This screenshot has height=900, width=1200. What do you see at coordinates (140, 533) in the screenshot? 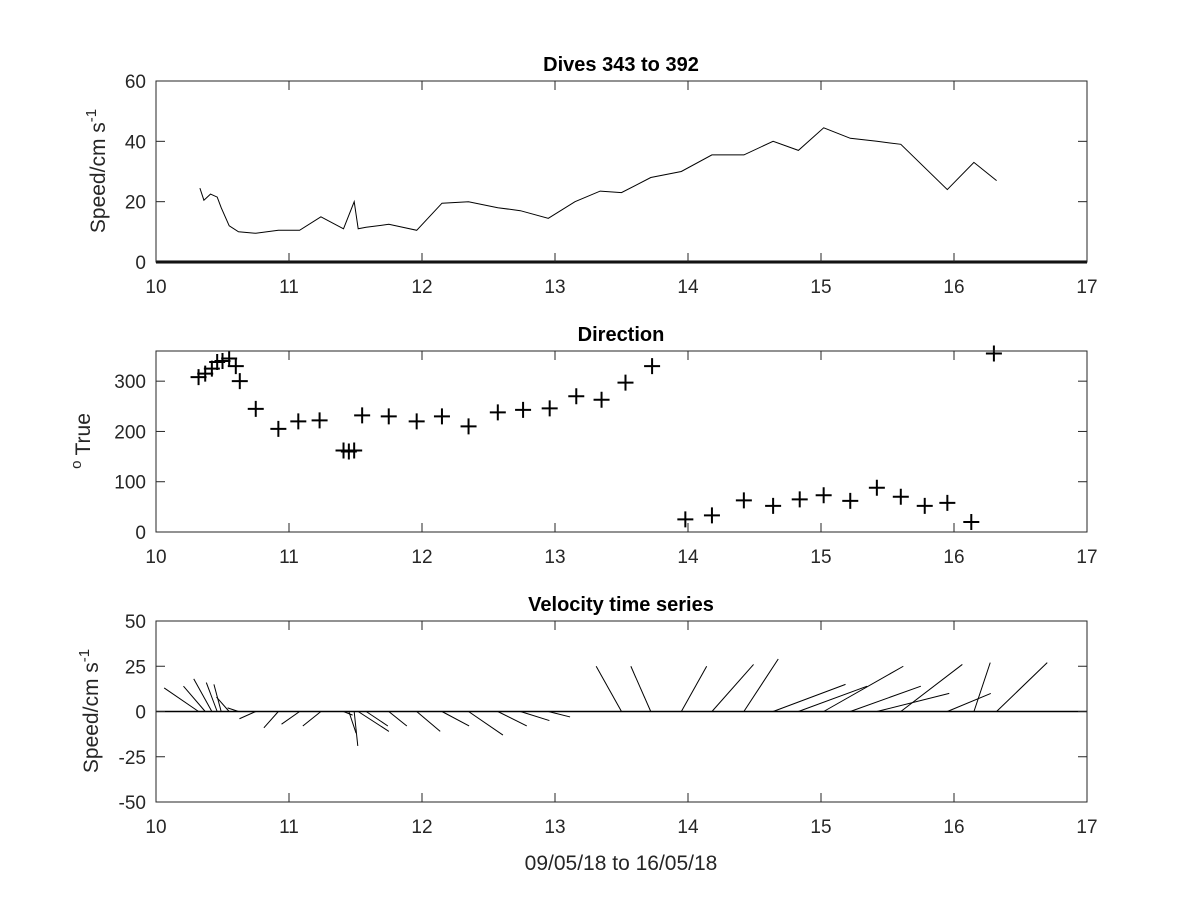
I see `direction-y-tick-label: 0` at bounding box center [140, 533].